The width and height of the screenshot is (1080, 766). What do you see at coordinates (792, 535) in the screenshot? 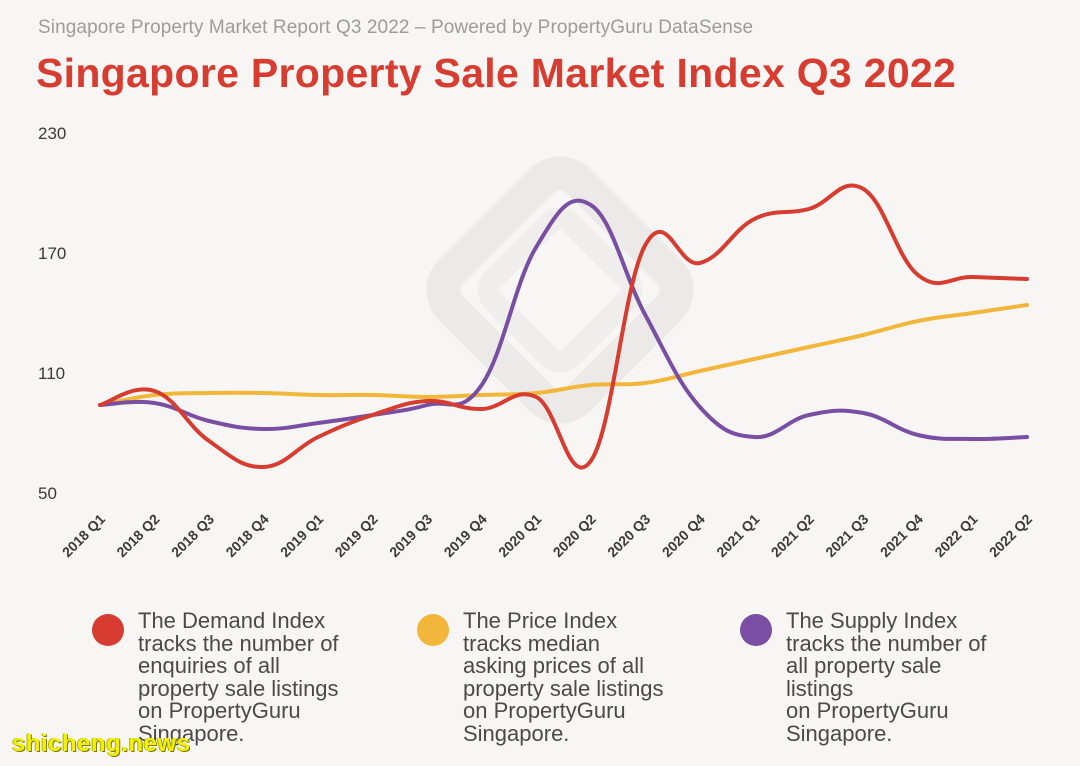
I see `x-tick-label: 2021 Q2` at bounding box center [792, 535].